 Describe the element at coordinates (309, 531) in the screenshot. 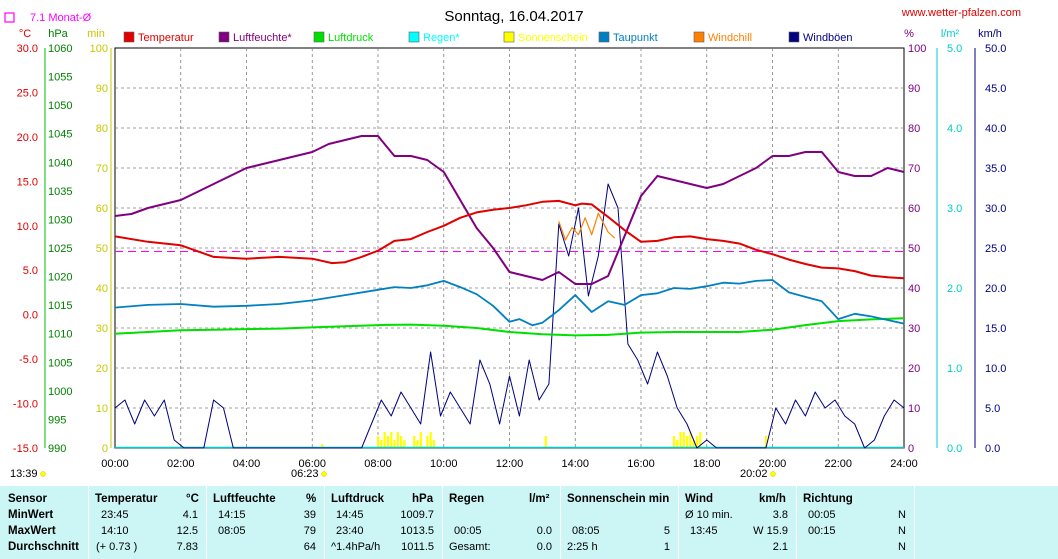

I see `max-hum-value: 79` at that location.